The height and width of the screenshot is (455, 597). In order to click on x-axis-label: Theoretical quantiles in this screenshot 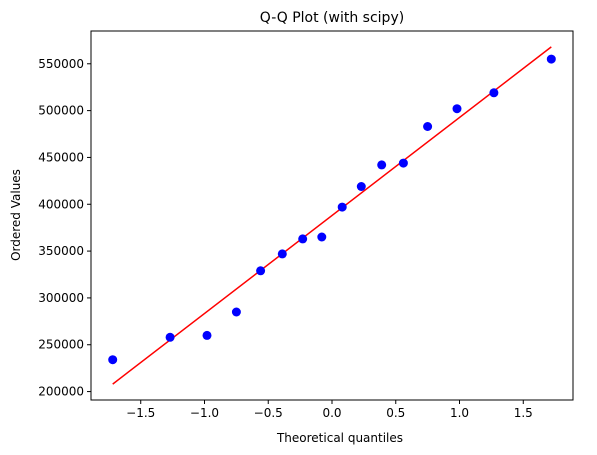, I will do `click(339, 438)`.